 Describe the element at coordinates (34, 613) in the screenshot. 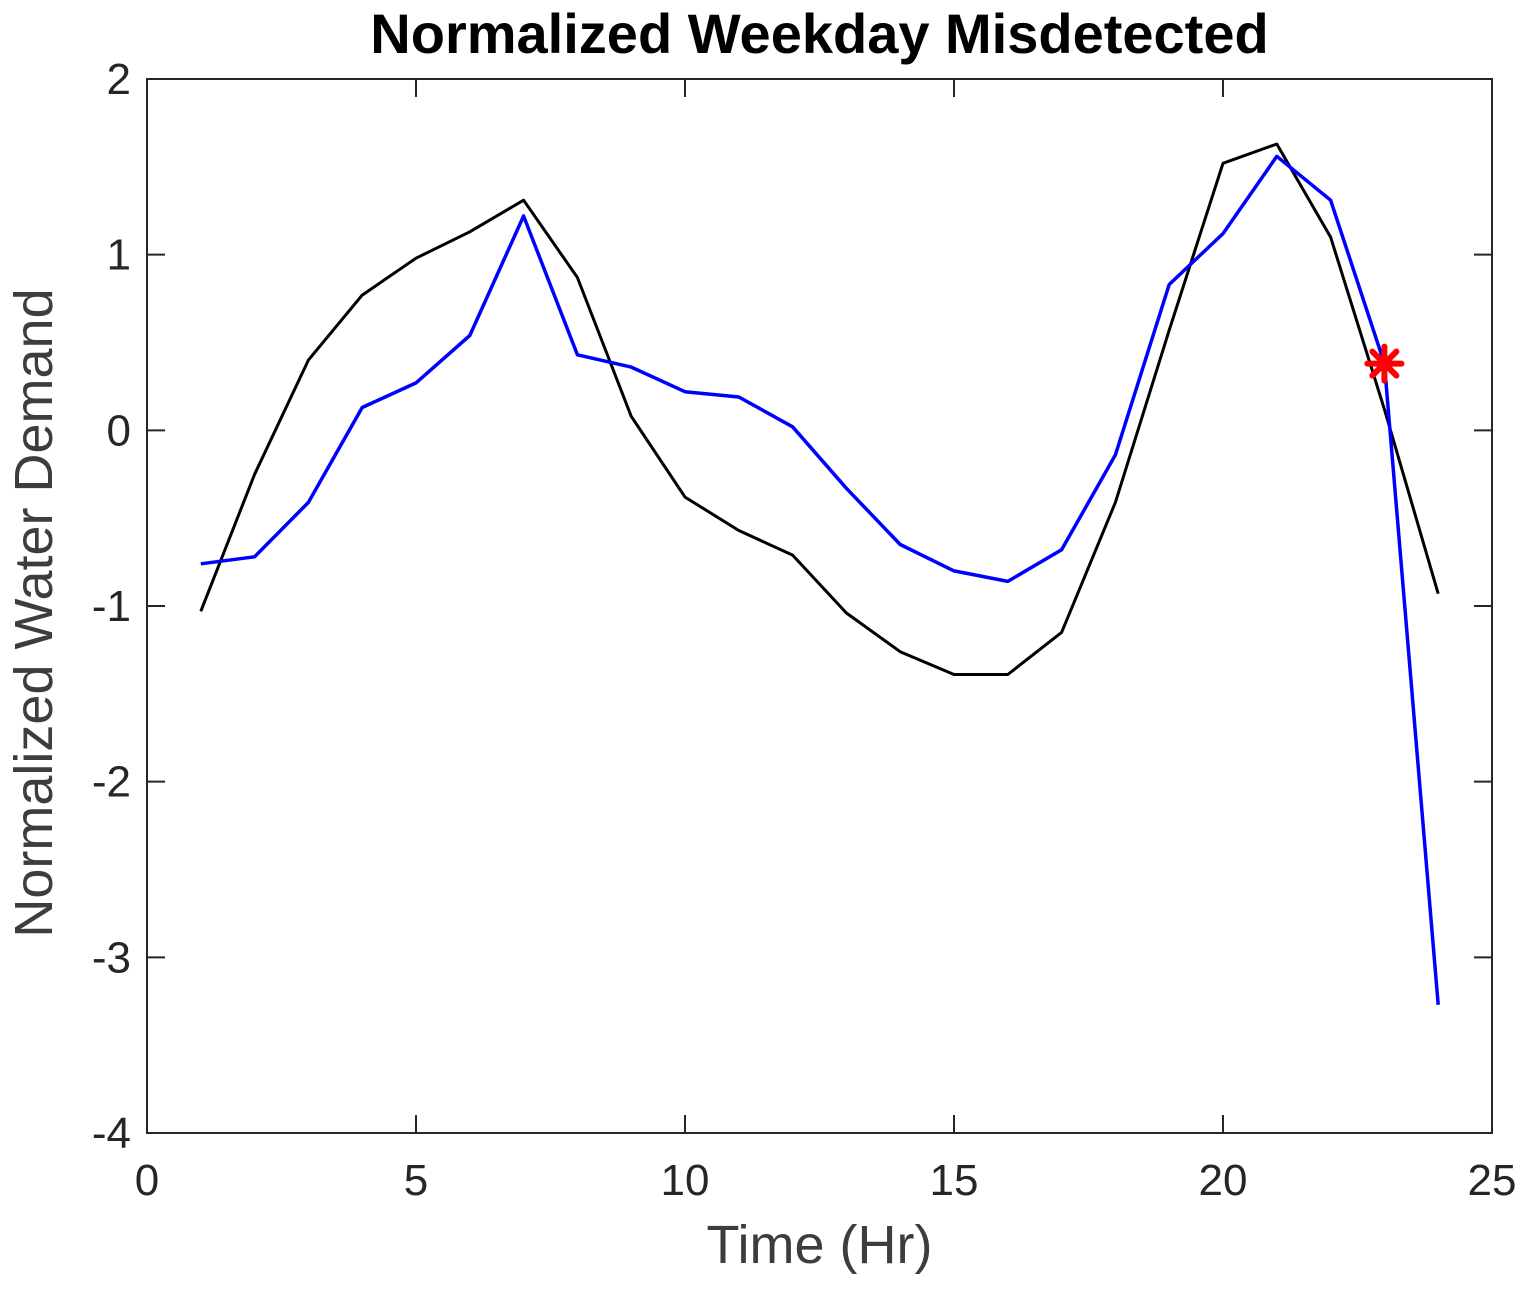

I see `y-axis-label: Normalized Water Demand` at that location.